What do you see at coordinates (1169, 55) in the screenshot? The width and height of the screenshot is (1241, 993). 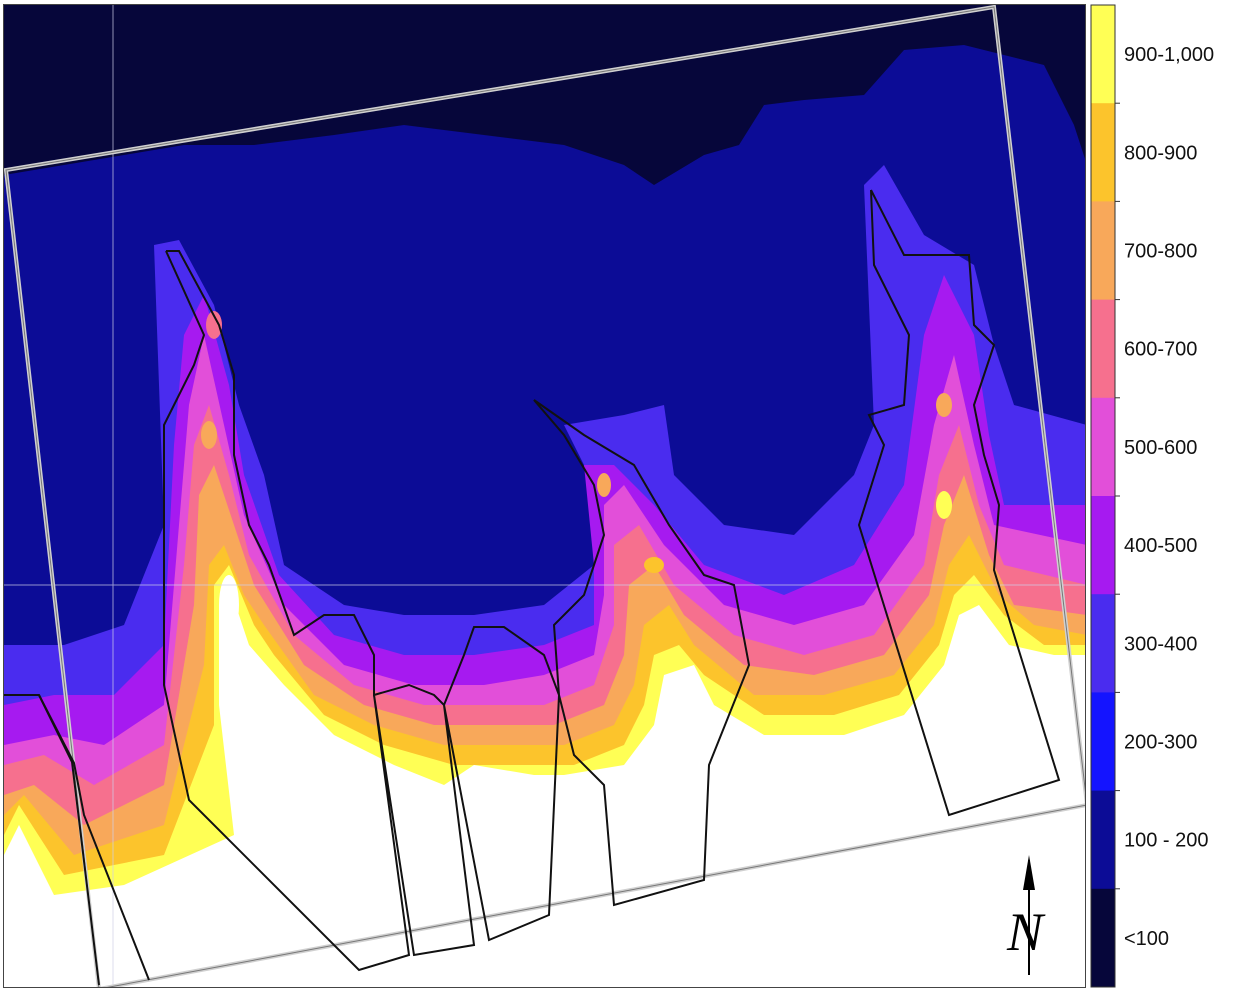 I see `legend-label: 900-1,000` at bounding box center [1169, 55].